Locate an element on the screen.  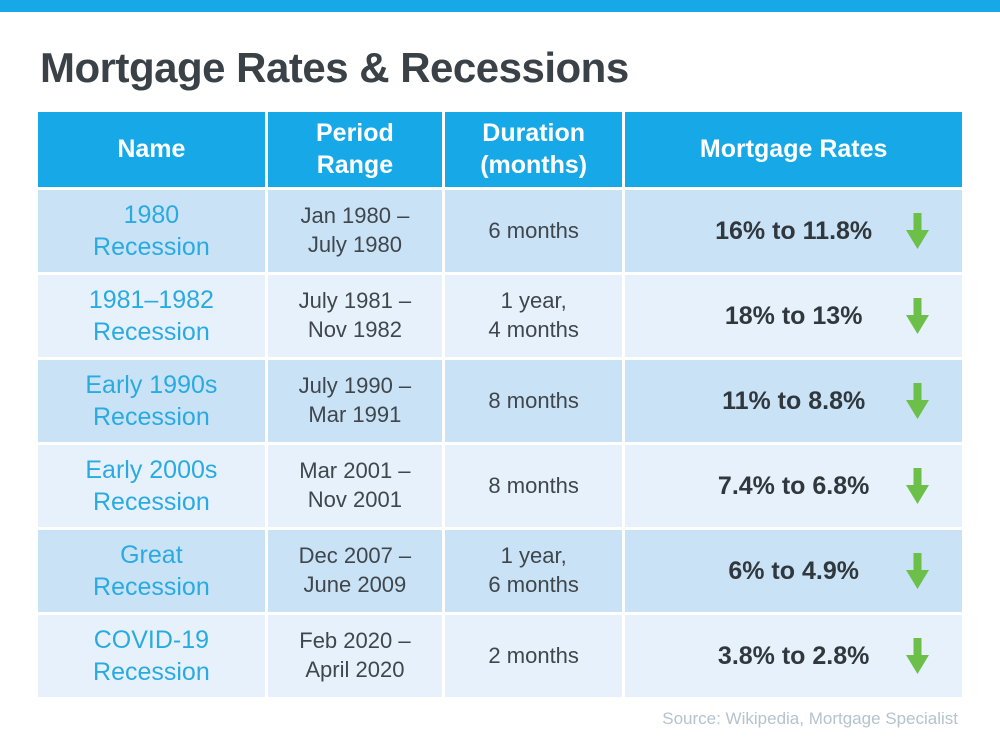
table-row-rates: 6% to 4.9% is located at coordinates (793, 571).